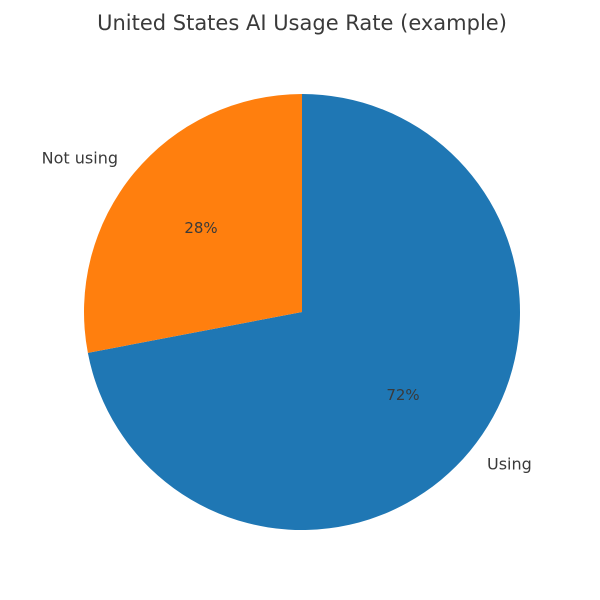 The image size is (600, 600). Describe the element at coordinates (402, 395) in the screenshot. I see `pct-label-using: 72%` at that location.